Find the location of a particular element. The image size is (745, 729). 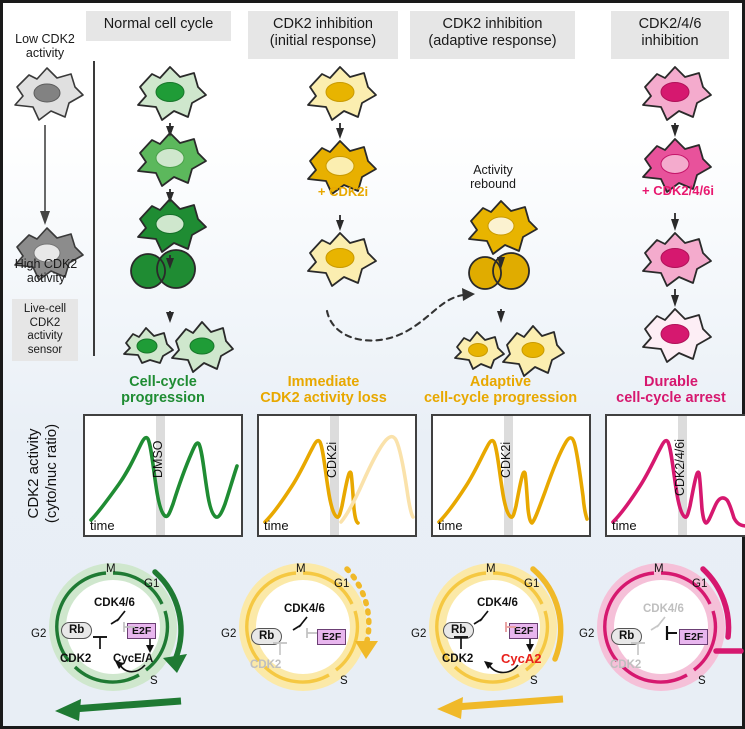

panel2-phase-M: M is located at coordinates (301, 569).